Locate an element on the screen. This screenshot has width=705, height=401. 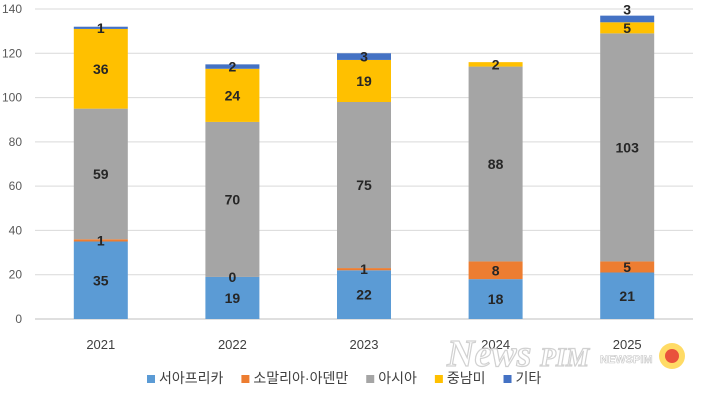
watermark-text: News is located at coordinates (488, 354).